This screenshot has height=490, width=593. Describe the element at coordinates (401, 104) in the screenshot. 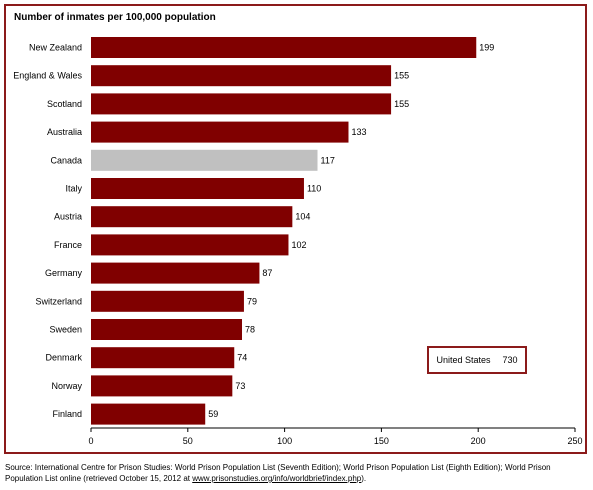

I see `value-label-scotland: 155` at that location.